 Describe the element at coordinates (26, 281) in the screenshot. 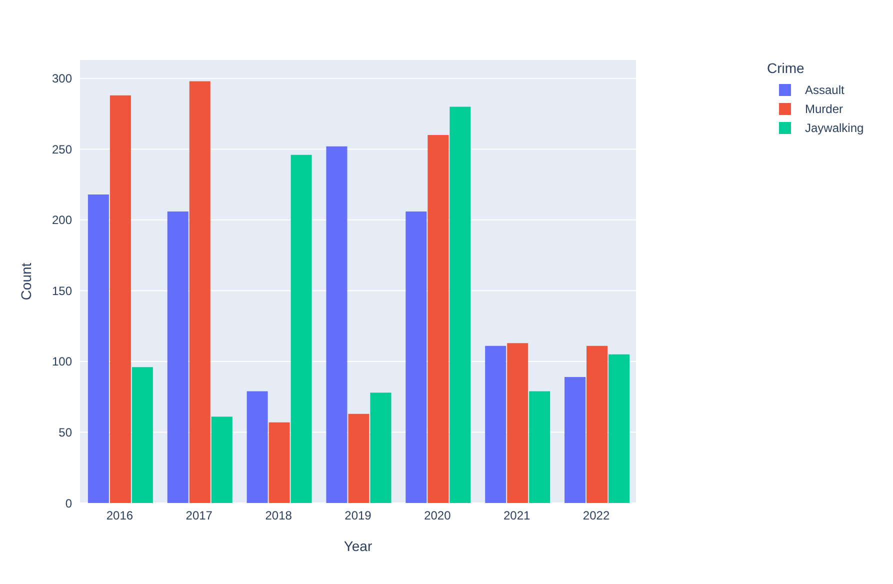

I see `y-axis-title: Count` at that location.